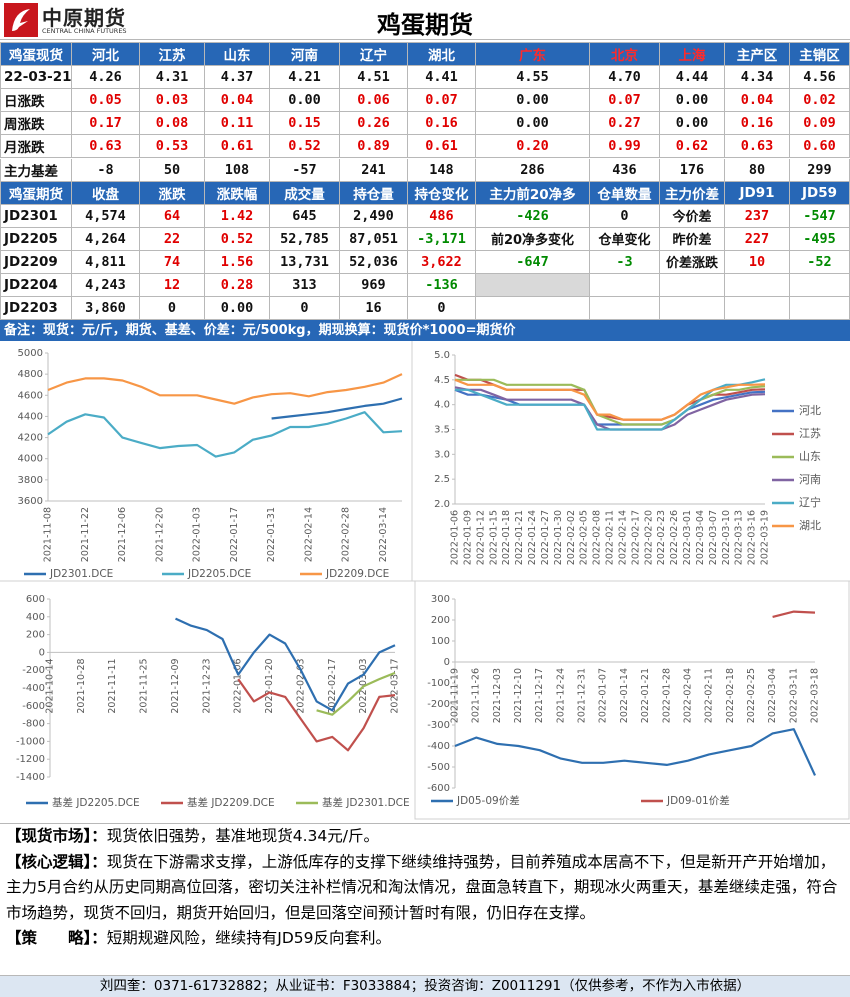 The image size is (850, 997). Describe the element at coordinates (440, 641) in the screenshot. I see `y-tick-label: 100` at that location.